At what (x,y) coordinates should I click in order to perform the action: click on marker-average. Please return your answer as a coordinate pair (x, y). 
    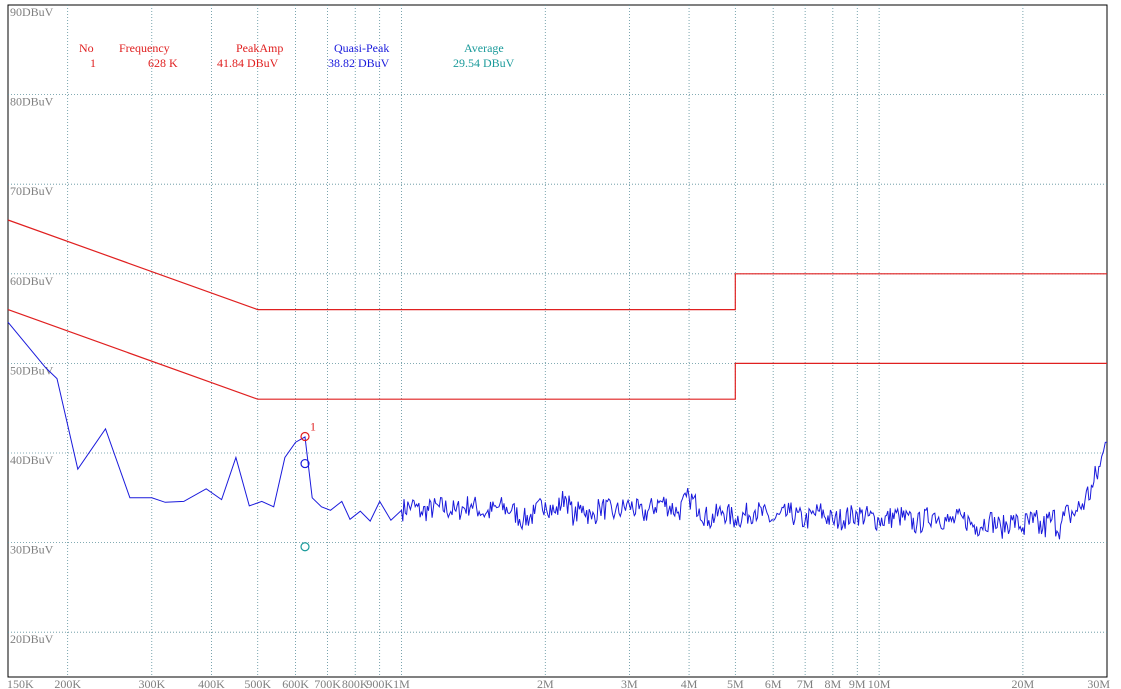
    Looking at the image, I should click on (305, 547).